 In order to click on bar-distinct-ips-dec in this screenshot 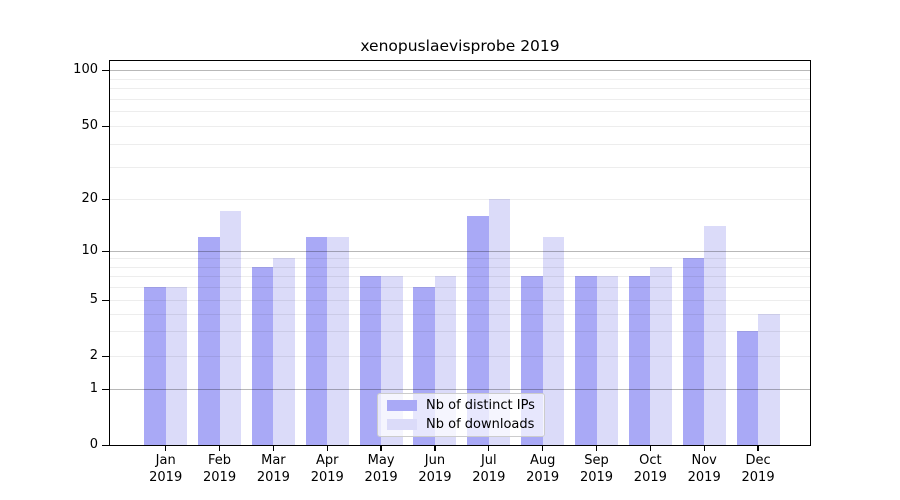, I will do `click(747, 388)`.